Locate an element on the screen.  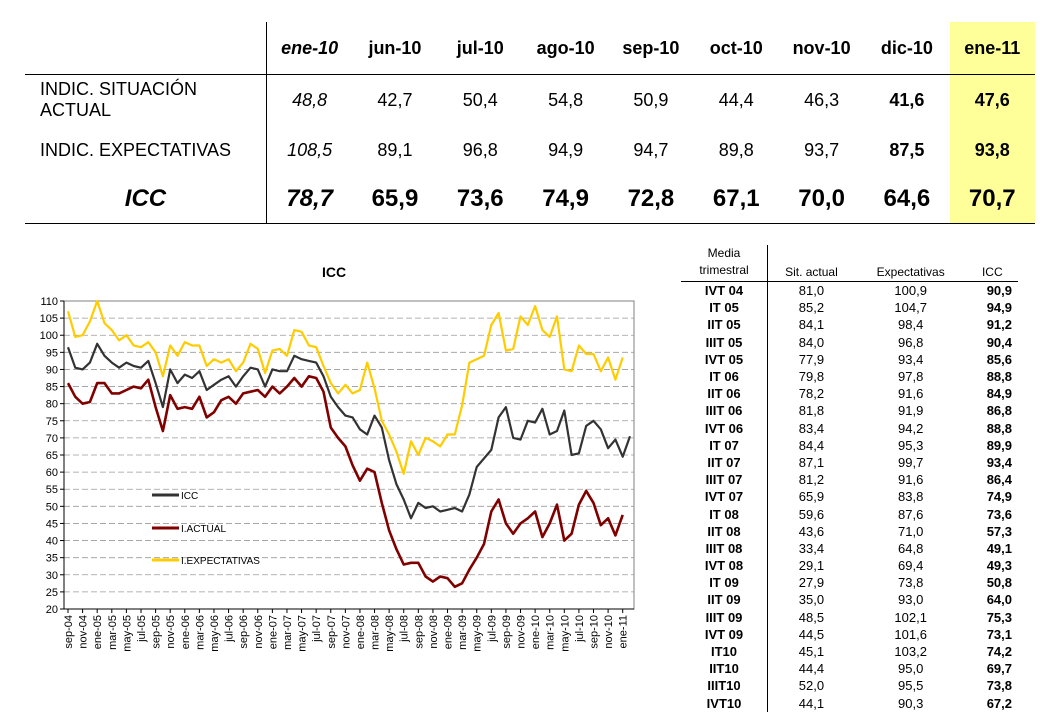
x-tick-label: sep-08 is located at coordinates (419, 632).